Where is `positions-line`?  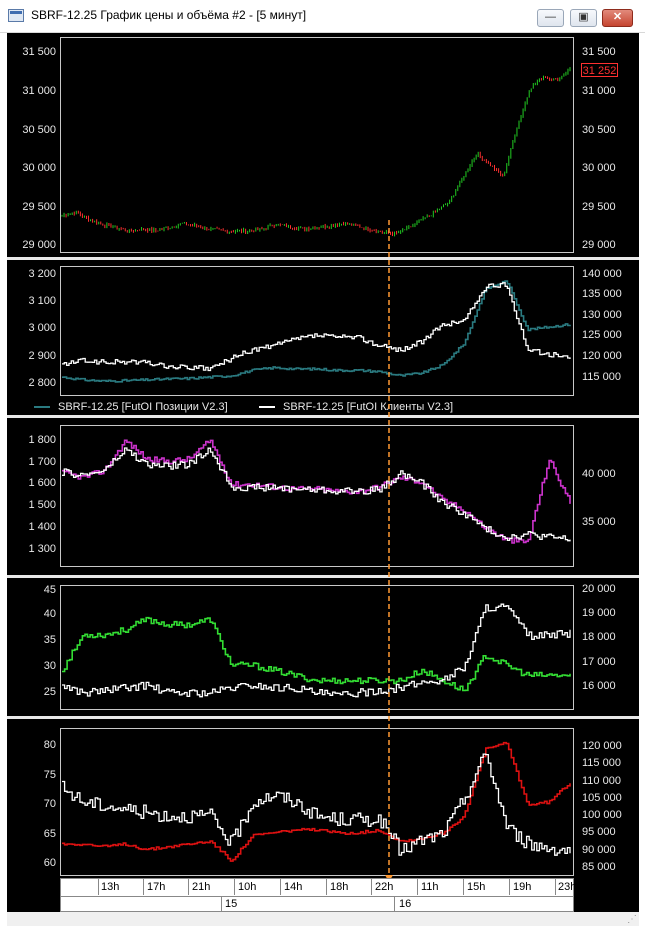 positions-line is located at coordinates (316, 331).